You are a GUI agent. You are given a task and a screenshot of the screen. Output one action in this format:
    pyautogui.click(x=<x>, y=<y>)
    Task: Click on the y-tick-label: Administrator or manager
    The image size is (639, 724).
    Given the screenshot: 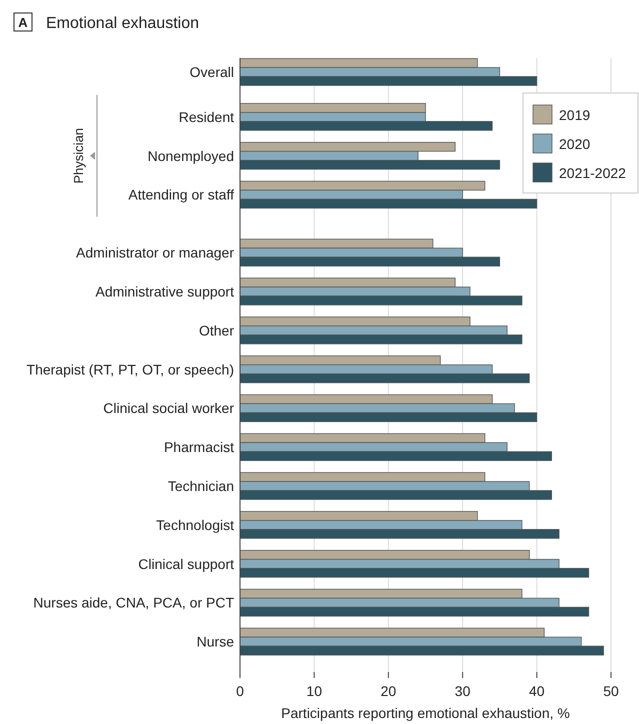 What is the action you would take?
    pyautogui.click(x=155, y=252)
    